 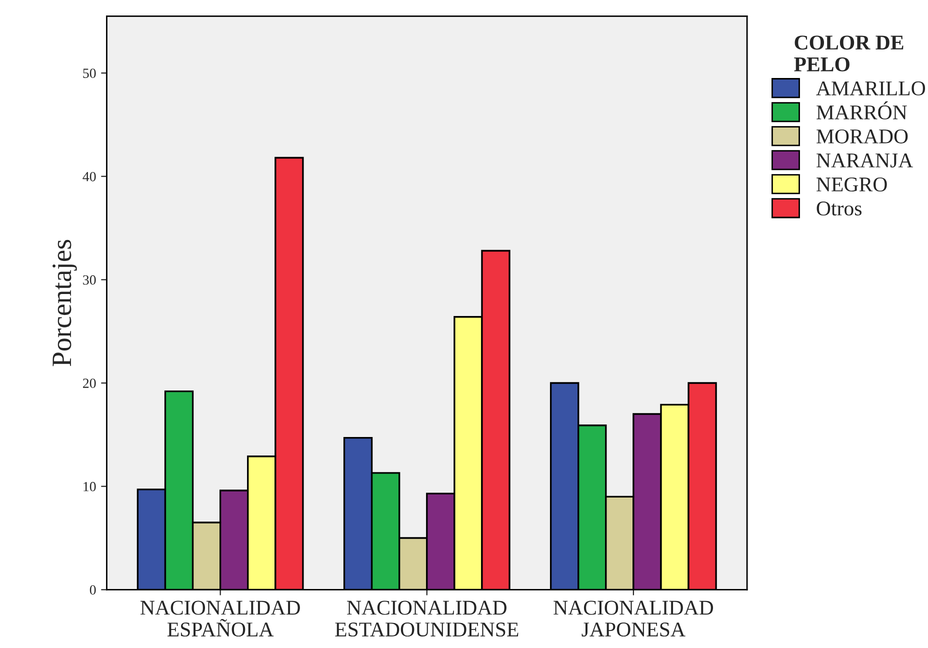 I want to click on y-axis-title: Porcentajes, so click(x=64, y=303).